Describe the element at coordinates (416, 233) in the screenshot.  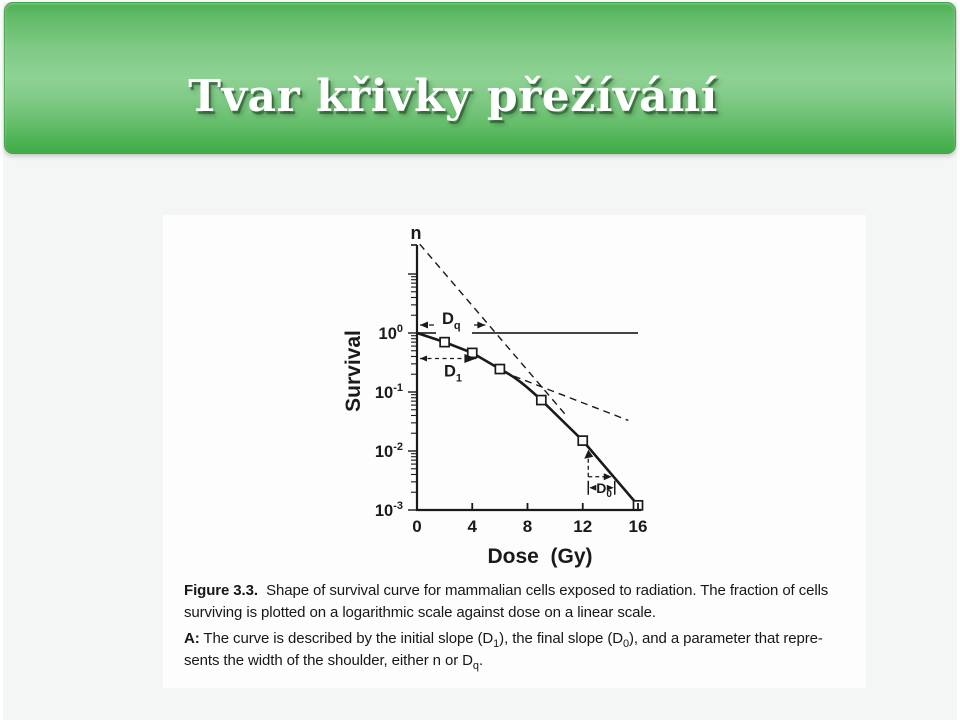
I see `n-label: n` at that location.